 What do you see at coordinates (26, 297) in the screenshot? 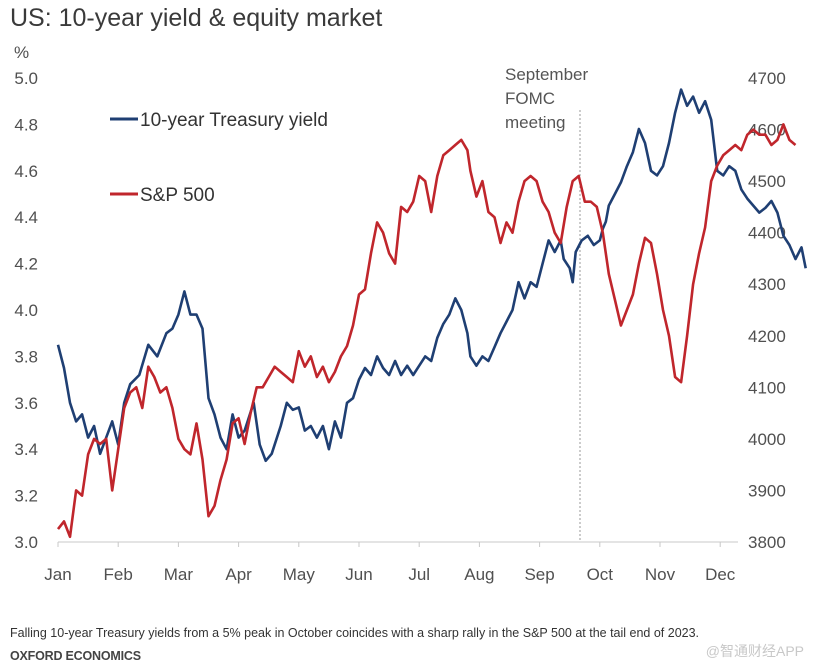
I see `left-axis-ticks: 3.0 3.2 3.4 3.6 3.8 4.0 4.2 4.4 4.6 4.8 5.0%` at bounding box center [26, 297].